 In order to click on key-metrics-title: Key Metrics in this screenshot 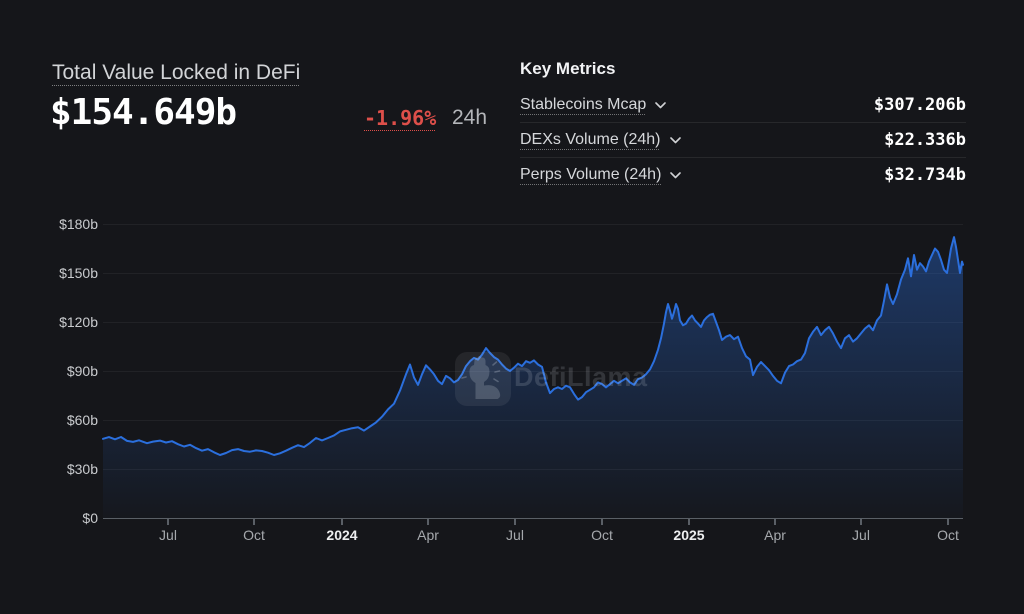, I will do `click(568, 68)`.